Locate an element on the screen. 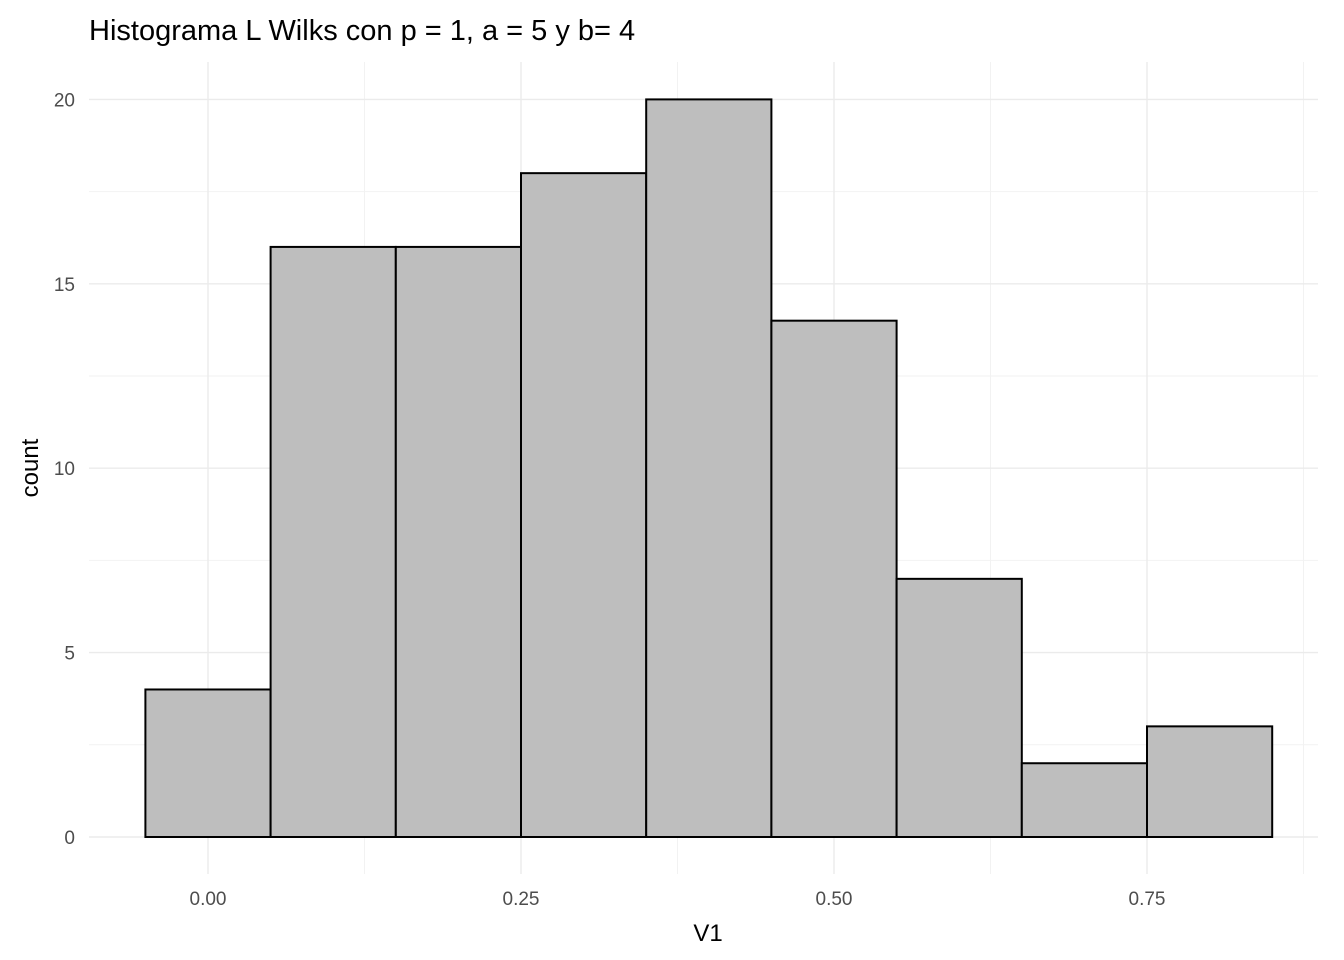 Image resolution: width=1344 pixels, height=960 pixels. y-axis-title: count is located at coordinates (30, 467).